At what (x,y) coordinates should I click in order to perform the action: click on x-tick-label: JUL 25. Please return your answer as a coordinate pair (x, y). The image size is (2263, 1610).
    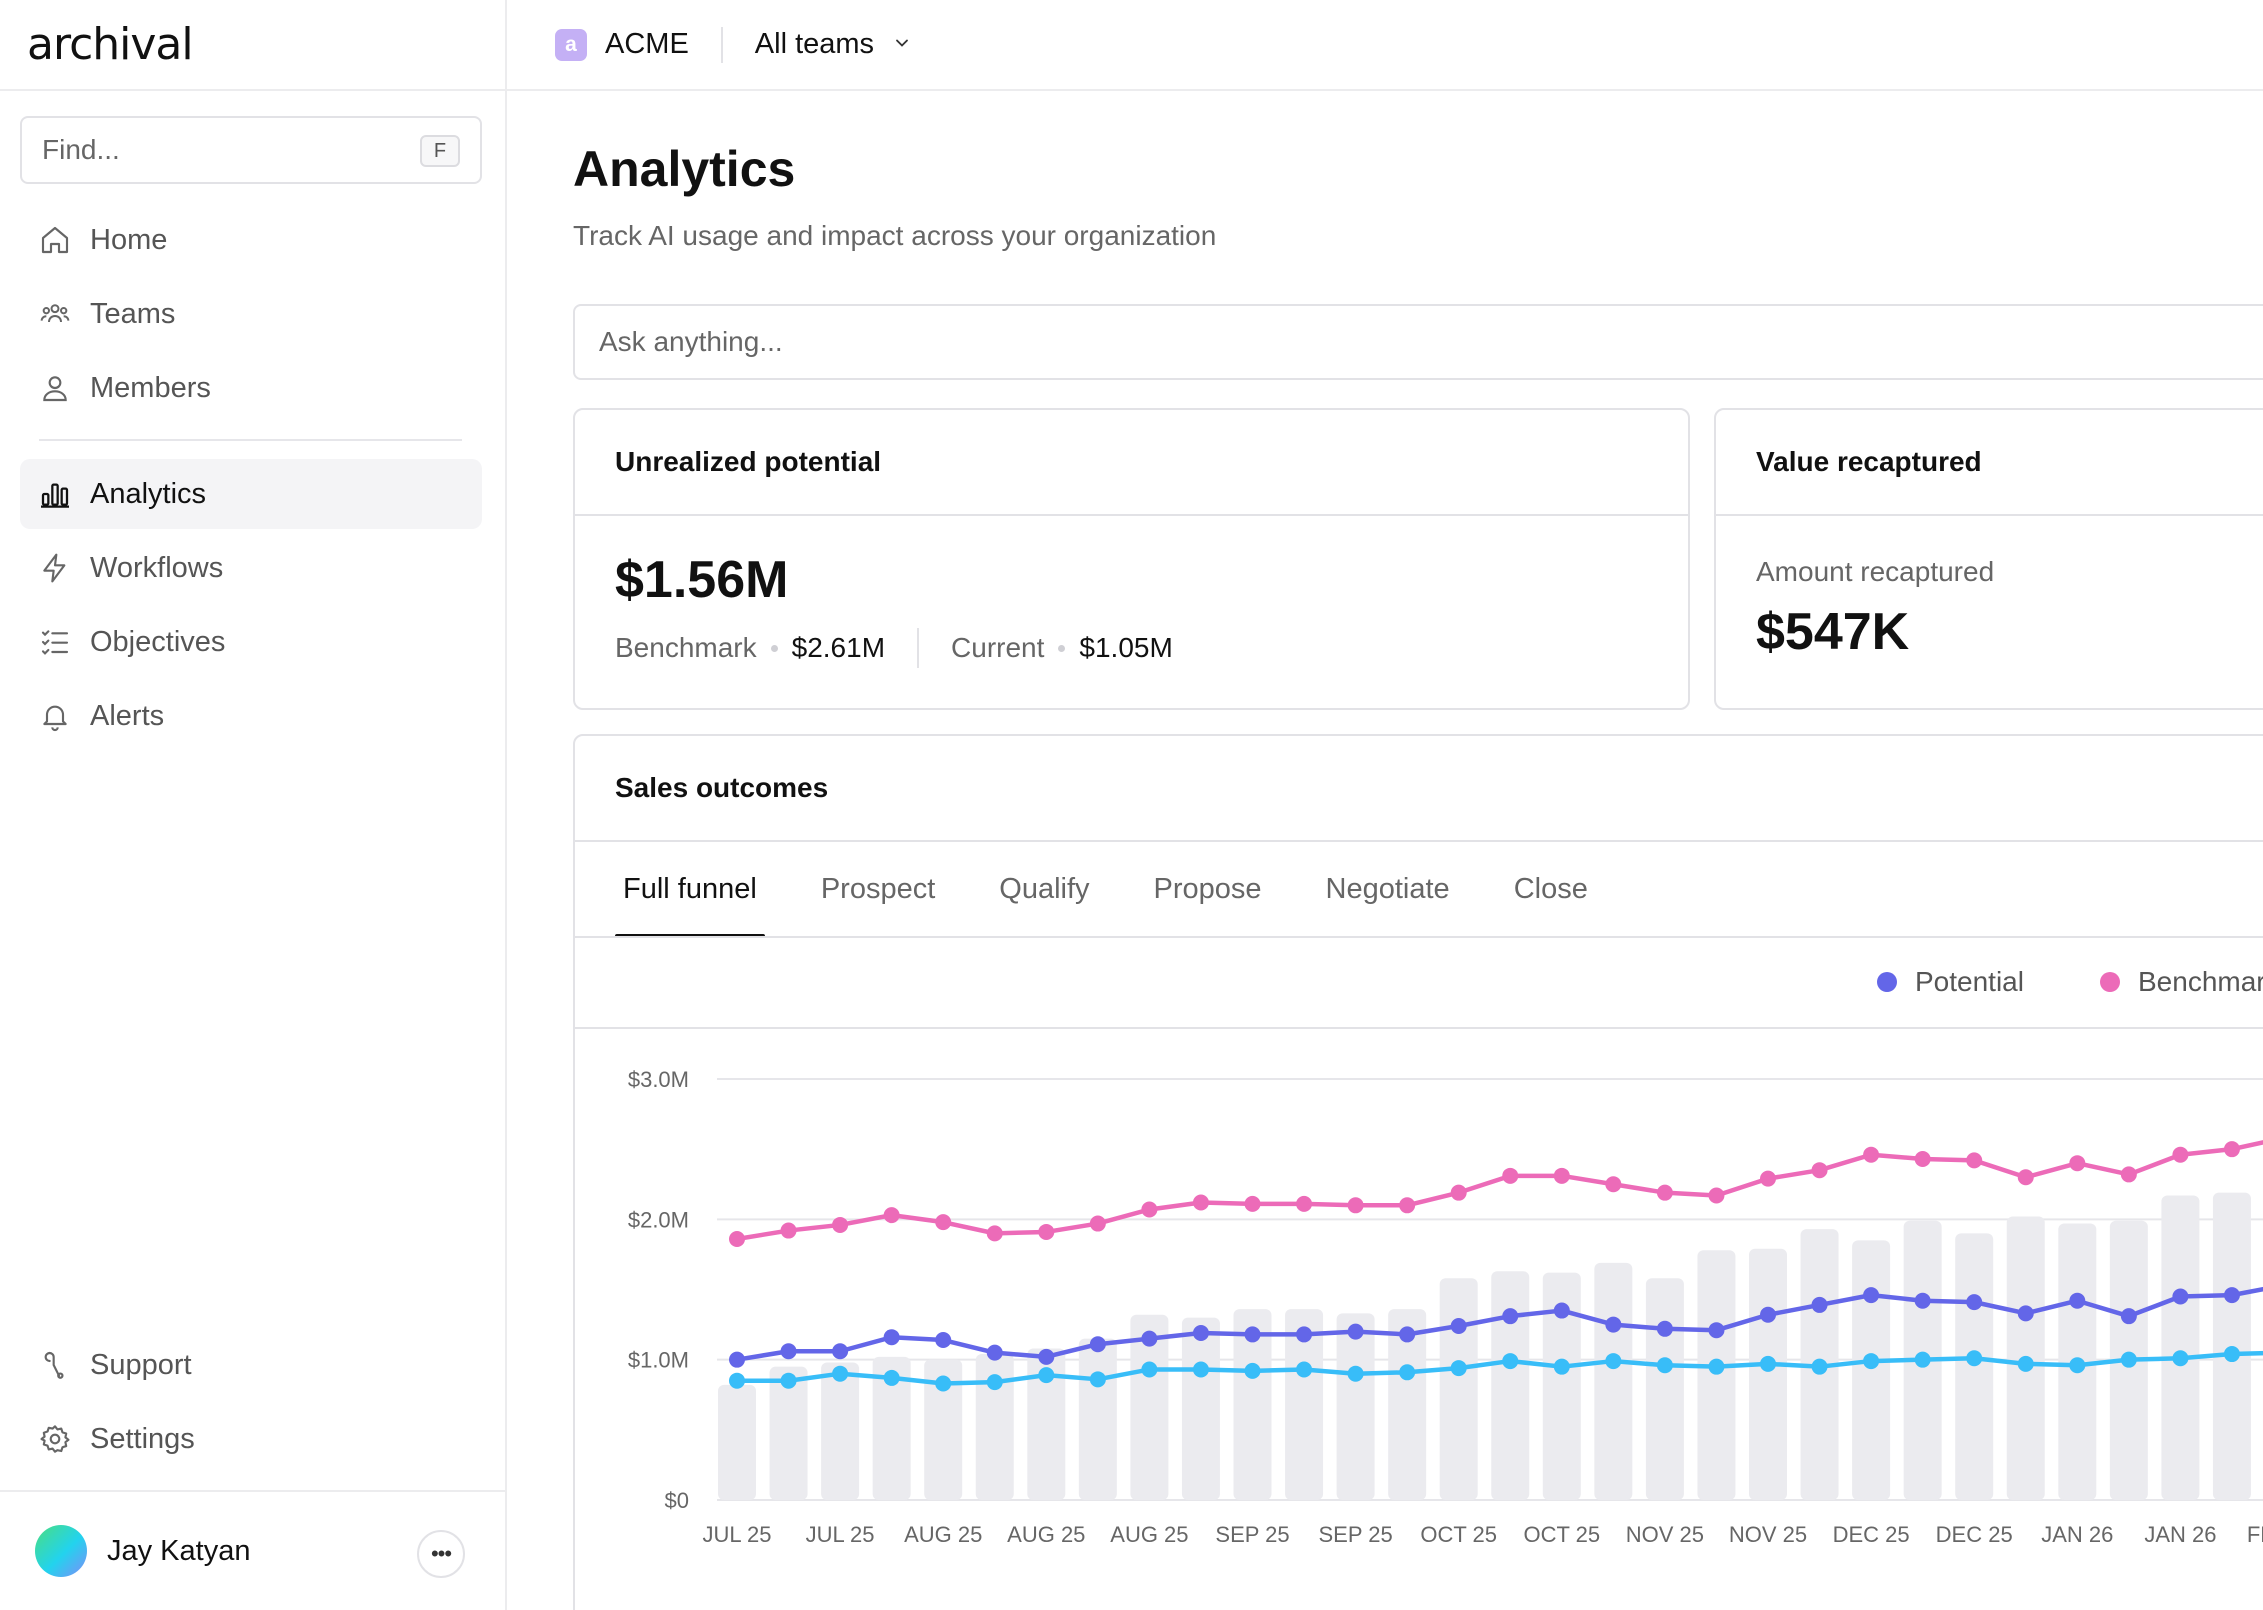
    Looking at the image, I should click on (840, 1534).